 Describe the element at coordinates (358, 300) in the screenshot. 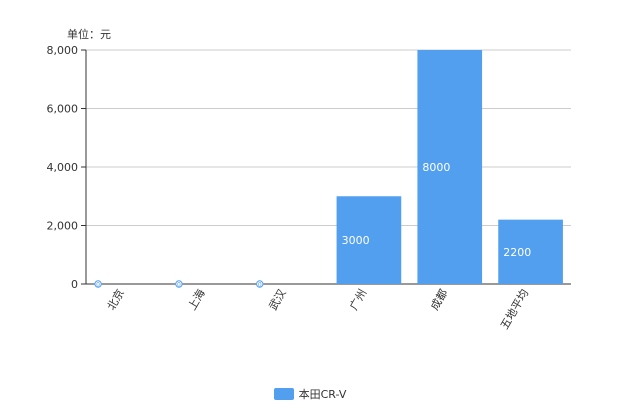

I see `x-tick-label: 广州` at that location.